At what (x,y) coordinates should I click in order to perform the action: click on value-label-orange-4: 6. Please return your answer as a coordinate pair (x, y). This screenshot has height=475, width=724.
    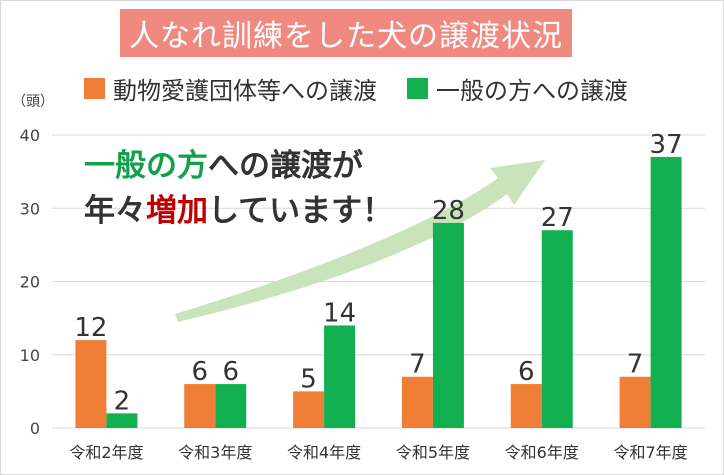
    Looking at the image, I should click on (526, 372).